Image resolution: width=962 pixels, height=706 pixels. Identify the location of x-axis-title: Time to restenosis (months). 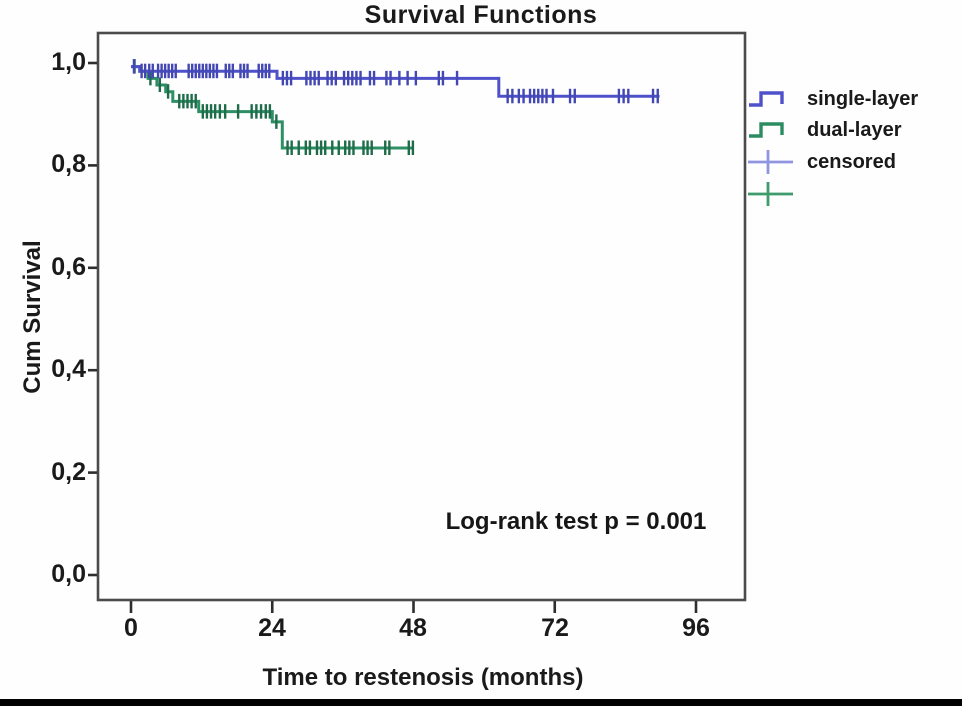
(423, 677).